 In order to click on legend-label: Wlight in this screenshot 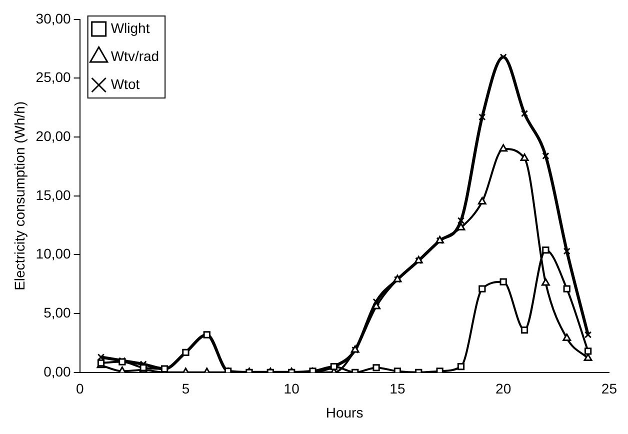, I will do `click(130, 28)`.